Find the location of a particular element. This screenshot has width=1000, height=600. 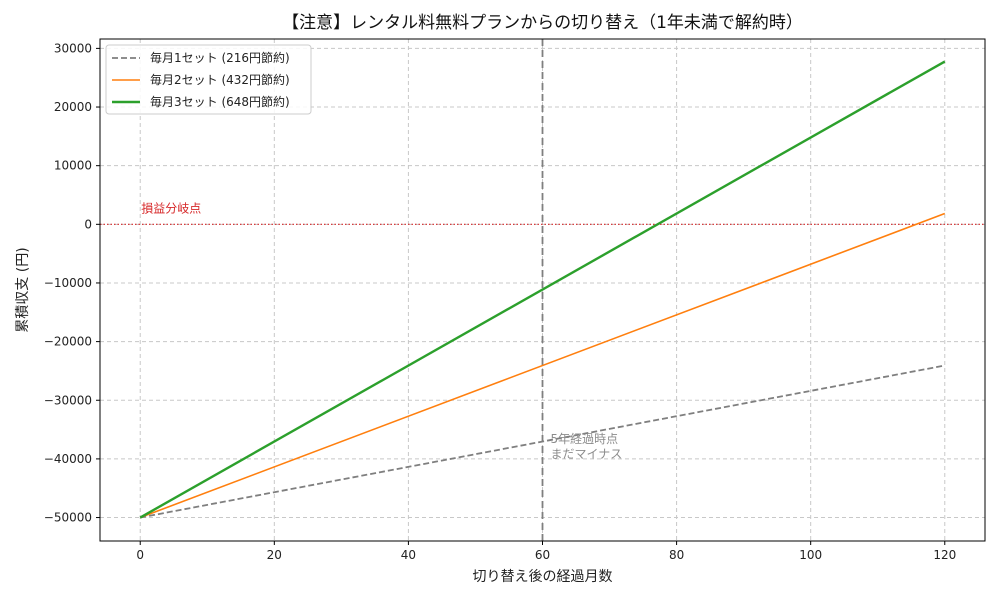

y-tick-label: 30000 is located at coordinates (73, 48).